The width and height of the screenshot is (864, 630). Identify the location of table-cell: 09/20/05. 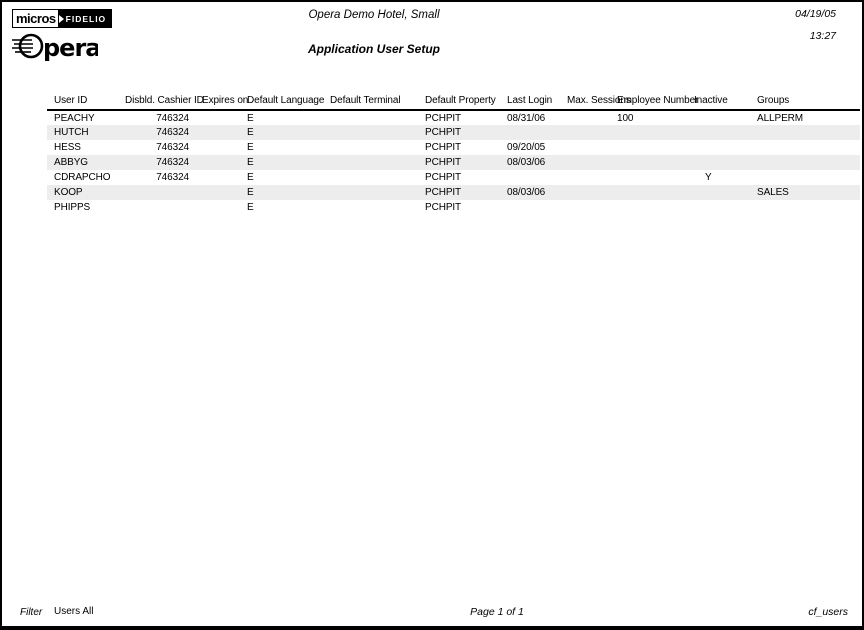
(526, 147).